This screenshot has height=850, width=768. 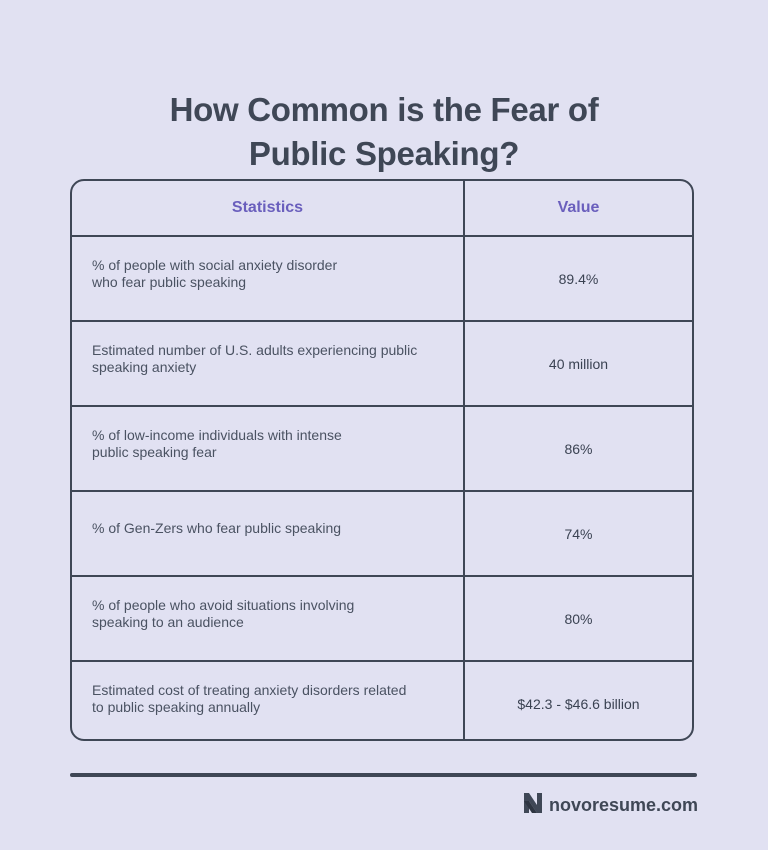 I want to click on value-cell: 80%, so click(x=578, y=618).